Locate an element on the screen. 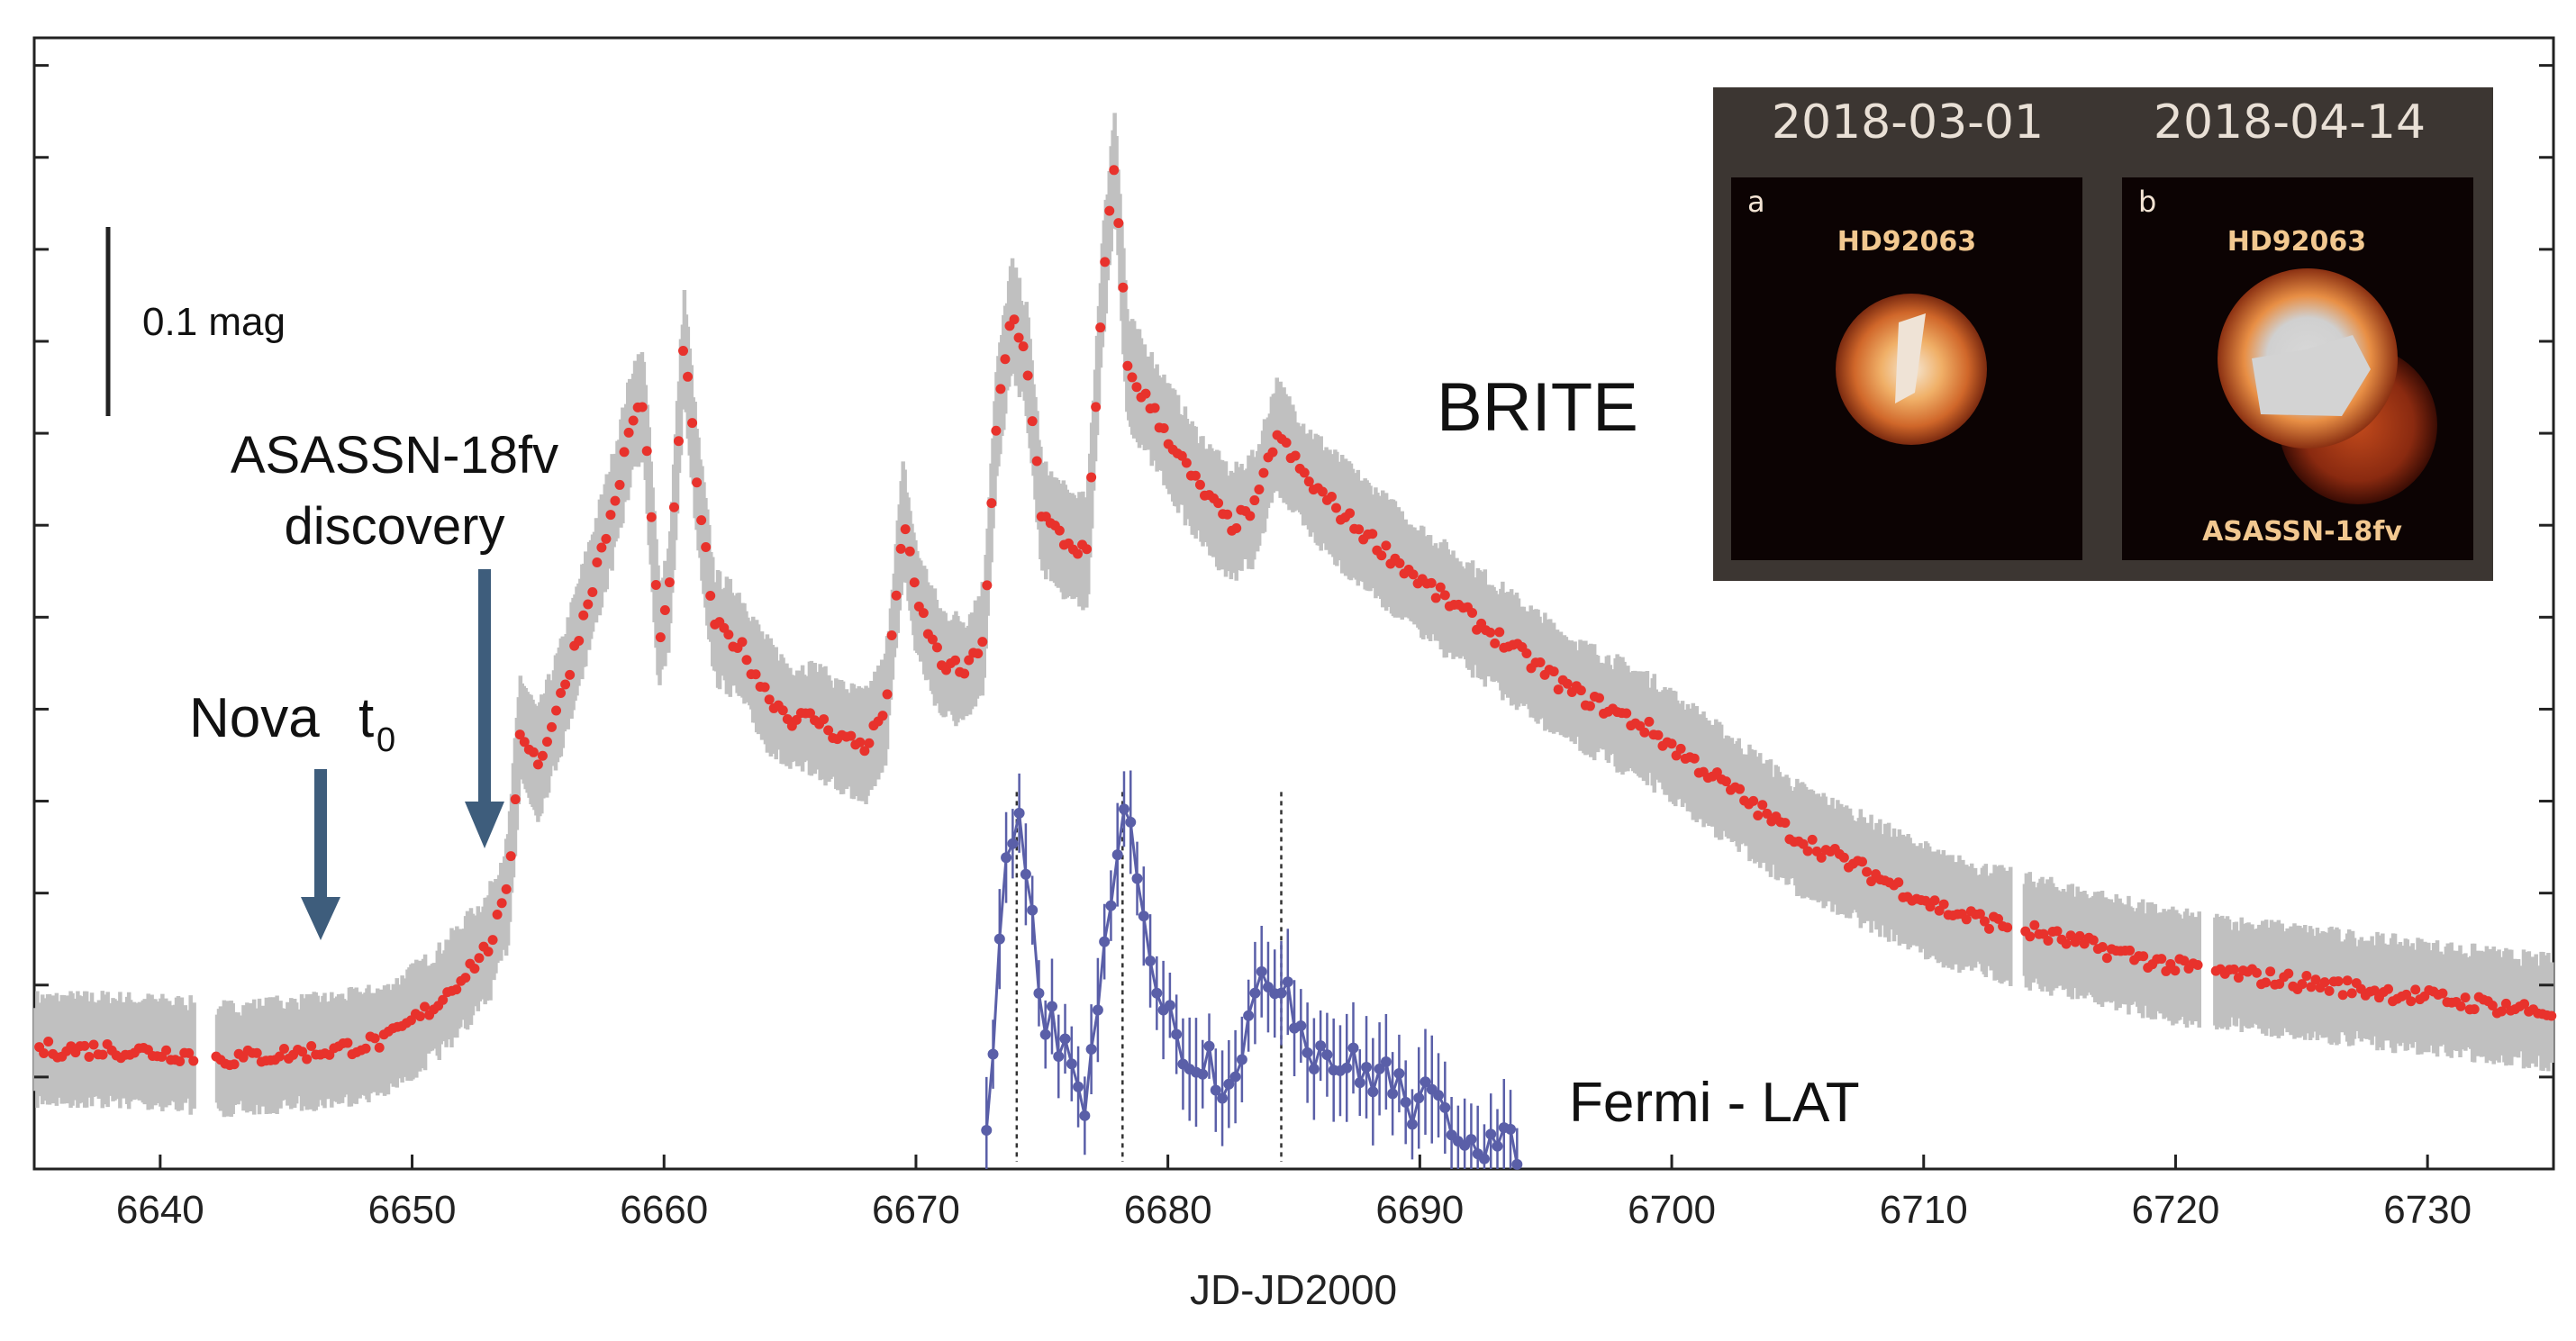 The width and height of the screenshot is (2576, 1341). x-tick-label: 6660 is located at coordinates (664, 1210).